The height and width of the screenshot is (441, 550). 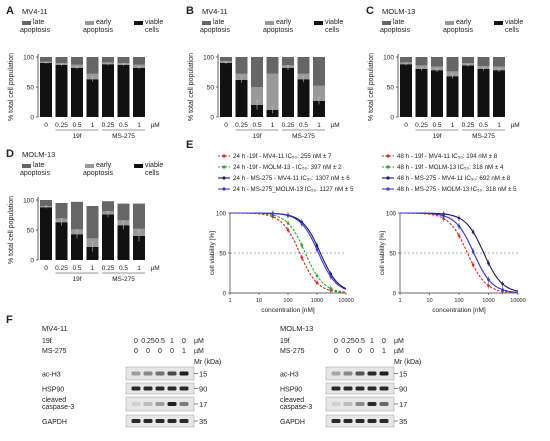 What do you see at coordinates (388, 178) in the screenshot?
I see `legend-marker` at bounding box center [388, 178].